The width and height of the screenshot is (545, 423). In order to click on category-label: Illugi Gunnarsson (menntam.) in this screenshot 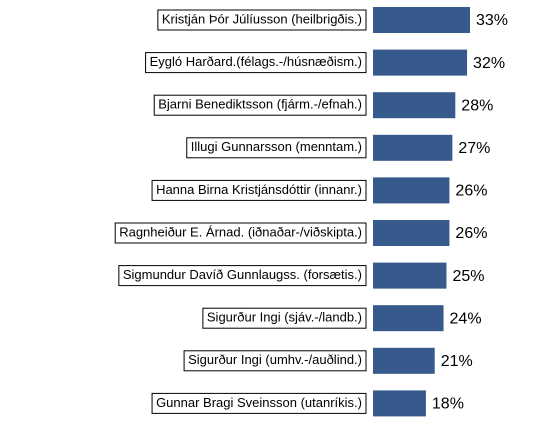, I will do `click(276, 146)`.